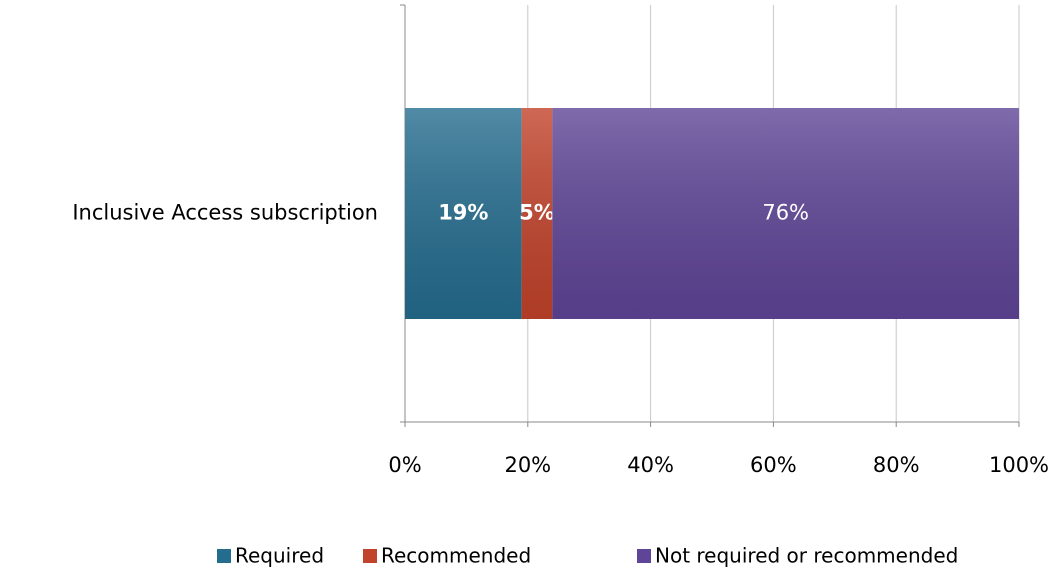 The width and height of the screenshot is (1056, 577). Describe the element at coordinates (527, 465) in the screenshot. I see `x-tick-label: 20%` at that location.